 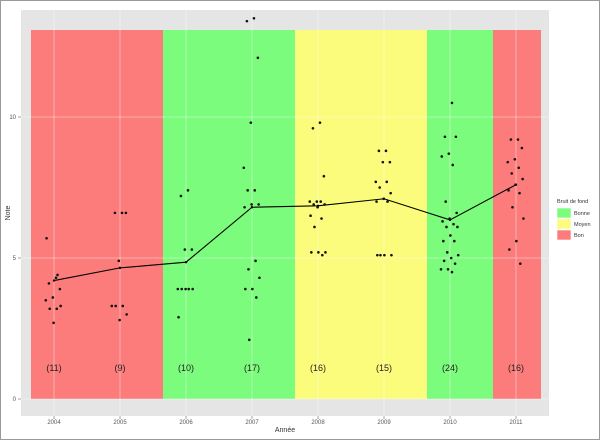 What do you see at coordinates (318, 368) in the screenshot?
I see `count-label-4: (16)` at bounding box center [318, 368].